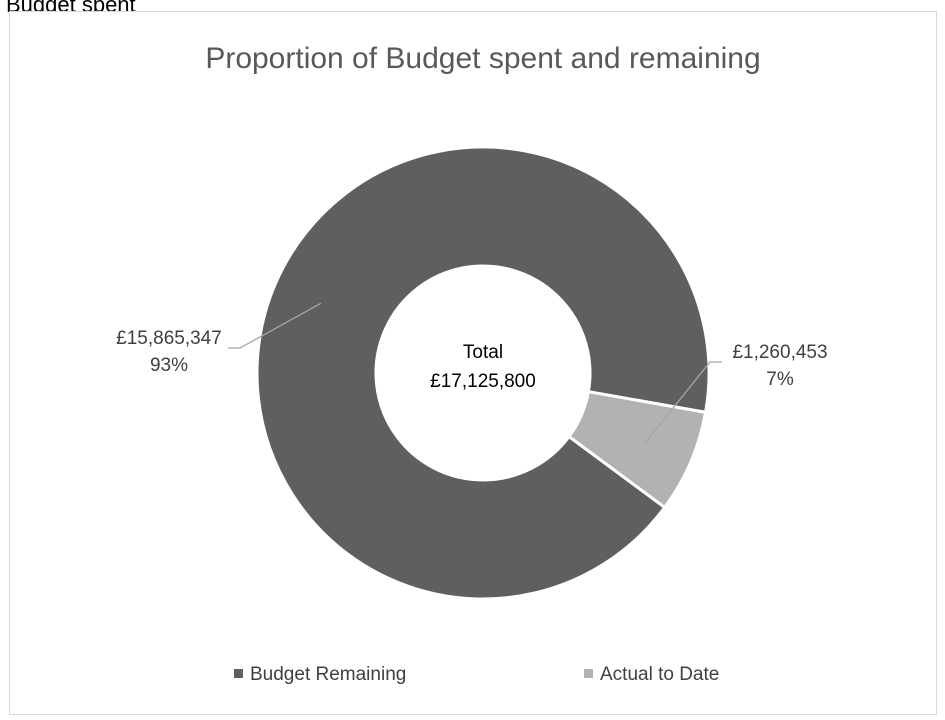  Describe the element at coordinates (659, 674) in the screenshot. I see `legend-label-actual-to-date: Actual to Date` at that location.